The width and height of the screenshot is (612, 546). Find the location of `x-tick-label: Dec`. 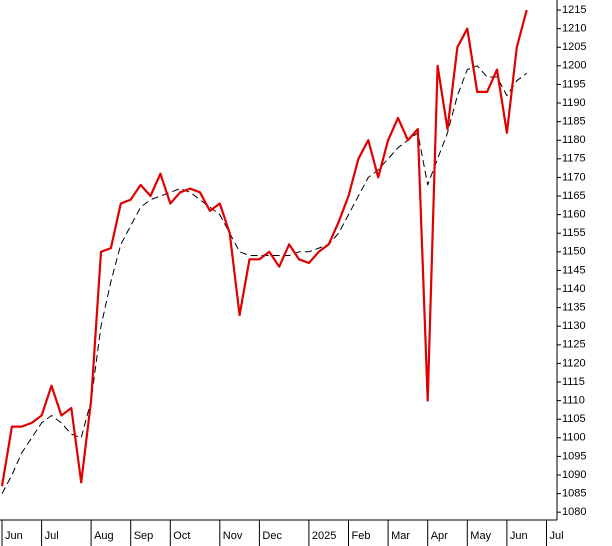

x-tick-label: Dec is located at coordinates (272, 536).